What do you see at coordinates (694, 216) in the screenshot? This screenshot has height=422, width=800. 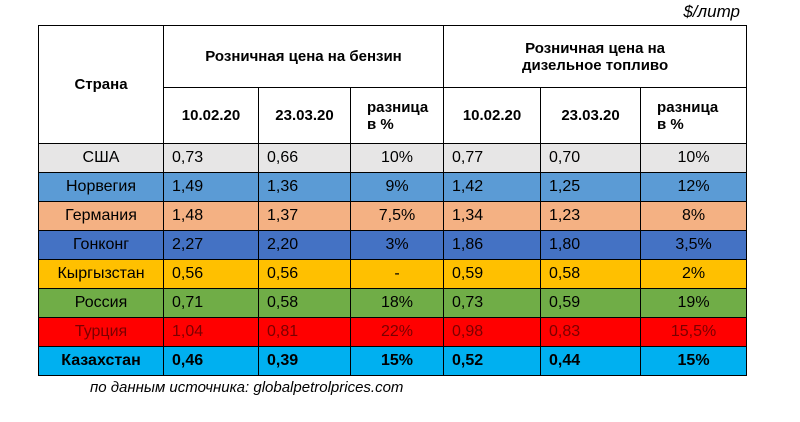 I see `value-cell: 8%` at bounding box center [694, 216].